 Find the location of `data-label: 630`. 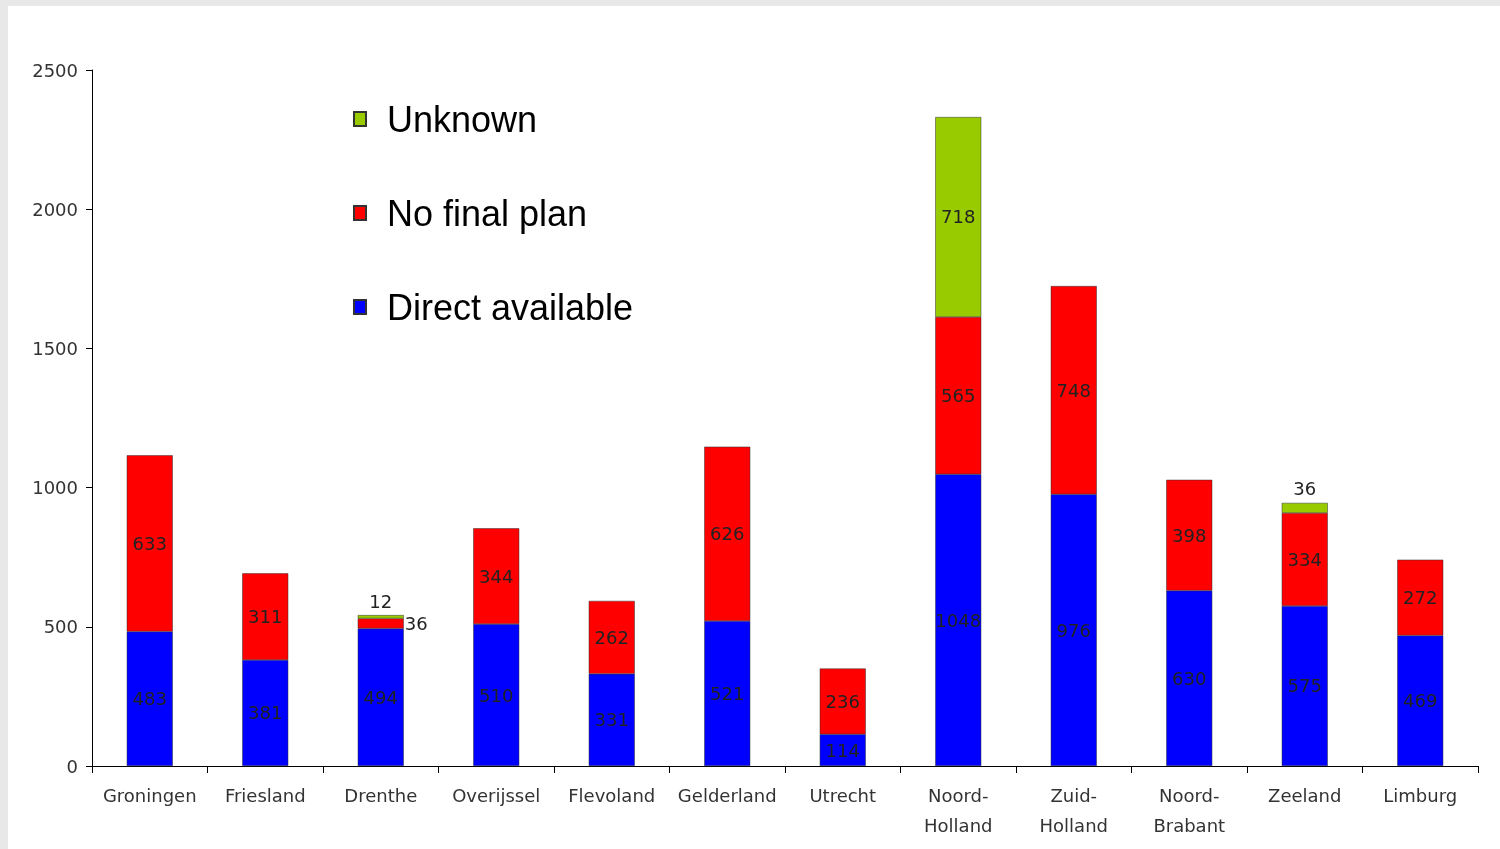

data-label: 630 is located at coordinates (1189, 678).